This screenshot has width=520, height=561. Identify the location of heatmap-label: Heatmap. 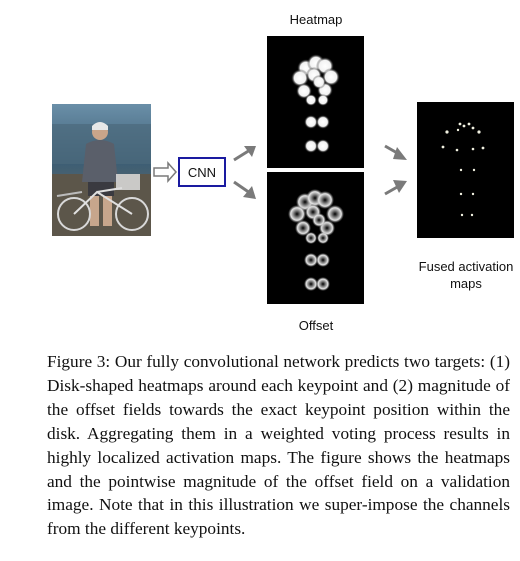
(316, 19).